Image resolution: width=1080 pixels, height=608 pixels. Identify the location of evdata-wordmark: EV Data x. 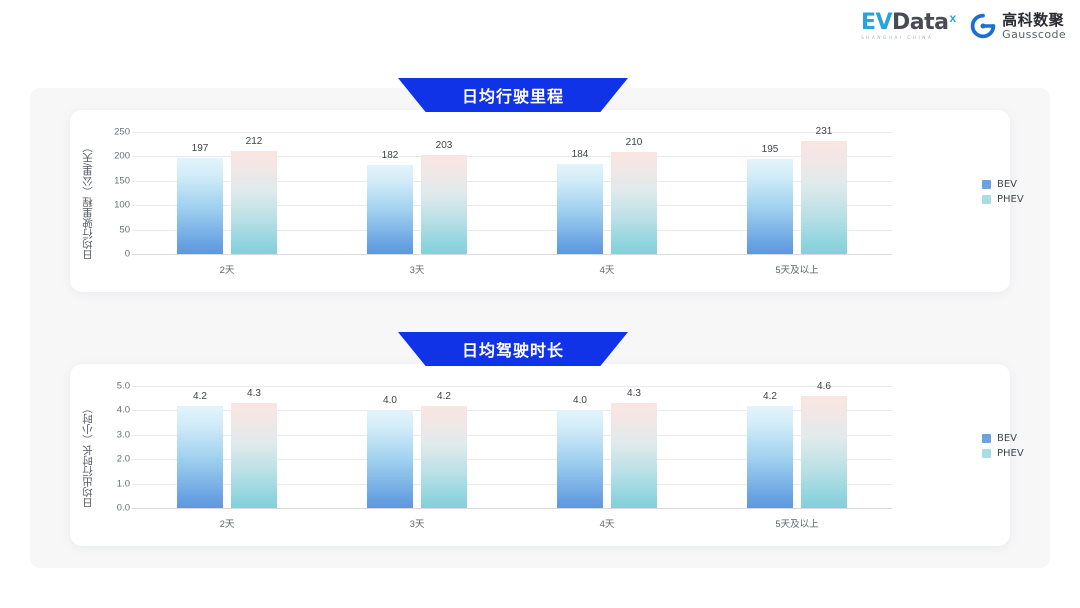
(908, 22).